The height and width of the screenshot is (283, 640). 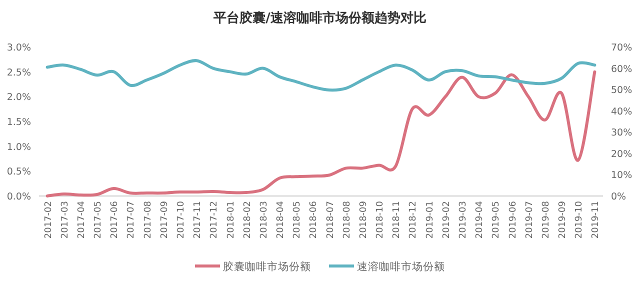 I want to click on x-tick-label: 2017-03, so click(x=65, y=220).